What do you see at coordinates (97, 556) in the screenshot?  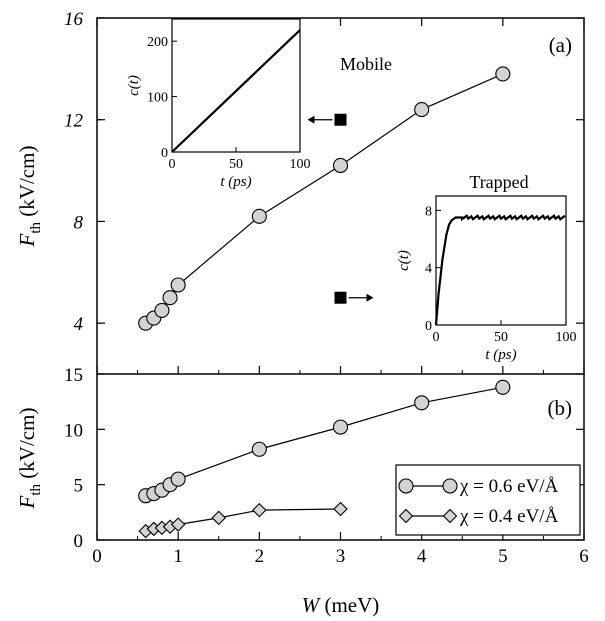 I see `x-tick-label: 0` at bounding box center [97, 556].